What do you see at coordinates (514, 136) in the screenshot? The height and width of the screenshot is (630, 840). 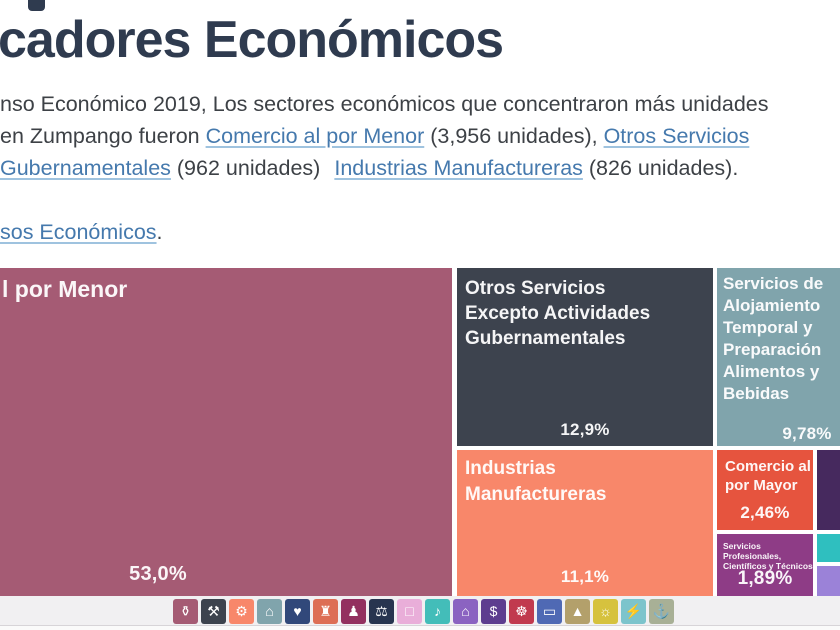 I see `intro-line-2-mid: (3,956 unidades),` at bounding box center [514, 136].